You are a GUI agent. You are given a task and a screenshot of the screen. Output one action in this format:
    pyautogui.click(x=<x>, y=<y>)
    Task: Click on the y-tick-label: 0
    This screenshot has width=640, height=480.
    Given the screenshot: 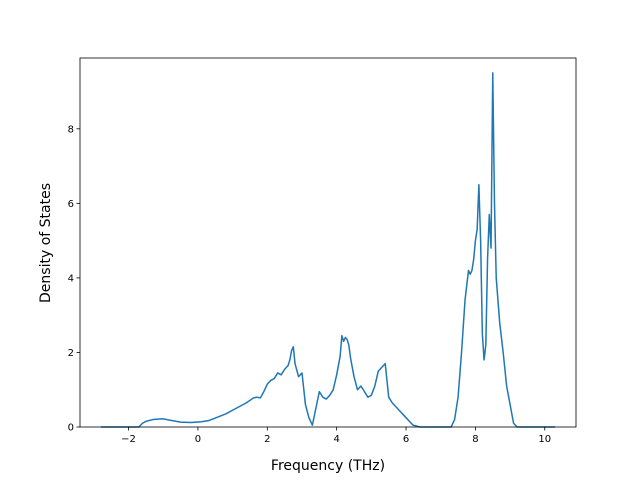 What is the action you would take?
    pyautogui.click(x=71, y=428)
    